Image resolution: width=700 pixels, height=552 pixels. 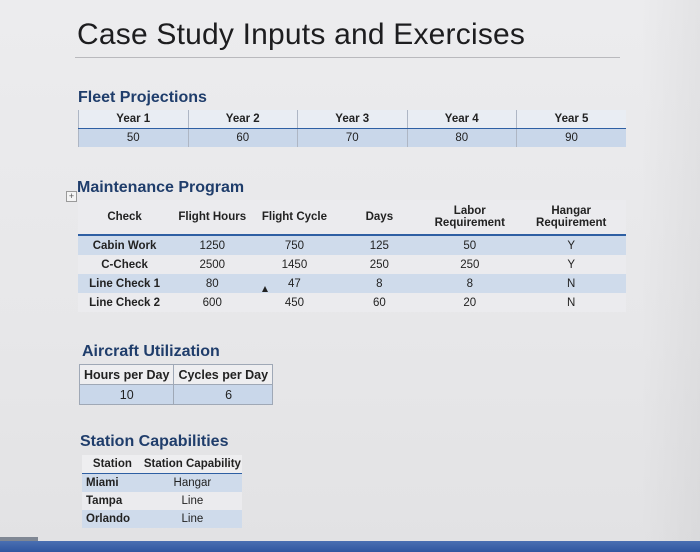 What do you see at coordinates (347, 57) in the screenshot?
I see `title-underline` at bounding box center [347, 57].